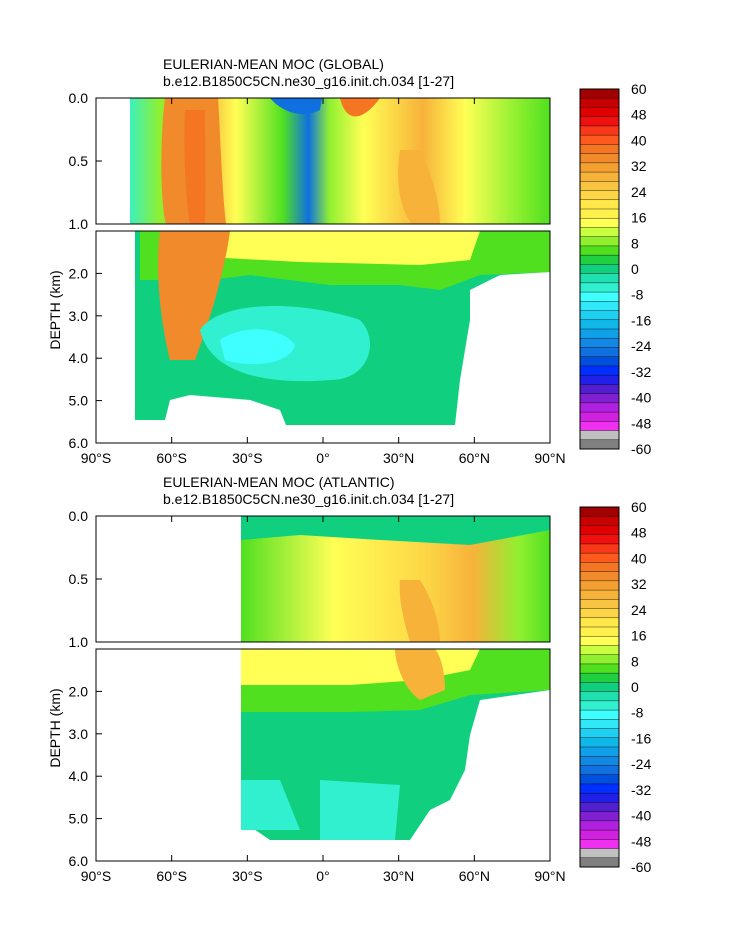 The height and width of the screenshot is (945, 733). What do you see at coordinates (398, 458) in the screenshot?
I see `x-tick-label: 30°N` at bounding box center [398, 458].